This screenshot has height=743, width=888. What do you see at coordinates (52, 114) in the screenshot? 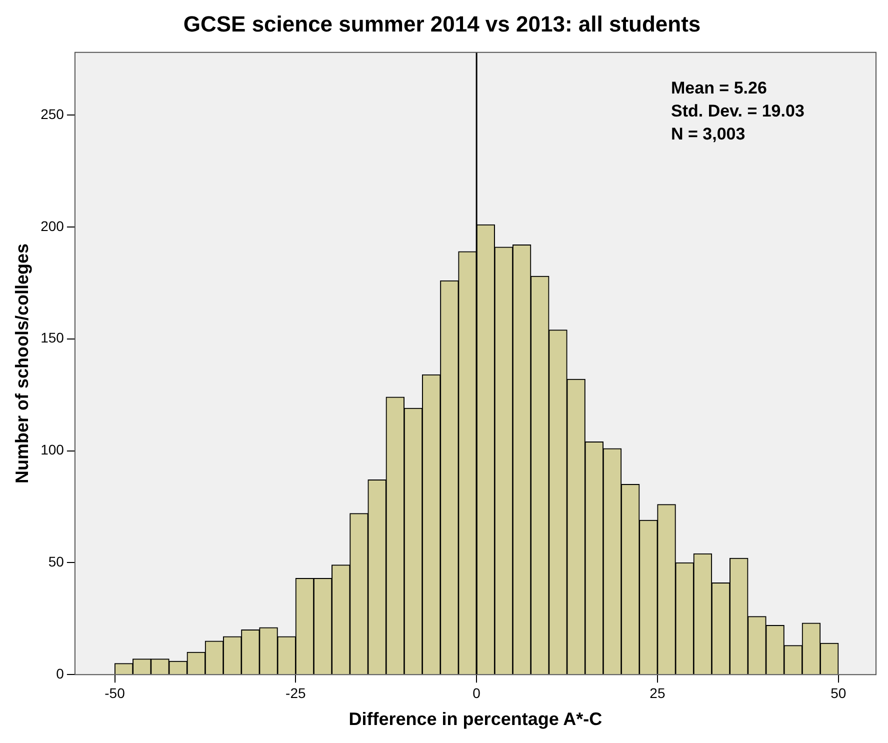
I see `y-tick-label: 250` at bounding box center [52, 114].